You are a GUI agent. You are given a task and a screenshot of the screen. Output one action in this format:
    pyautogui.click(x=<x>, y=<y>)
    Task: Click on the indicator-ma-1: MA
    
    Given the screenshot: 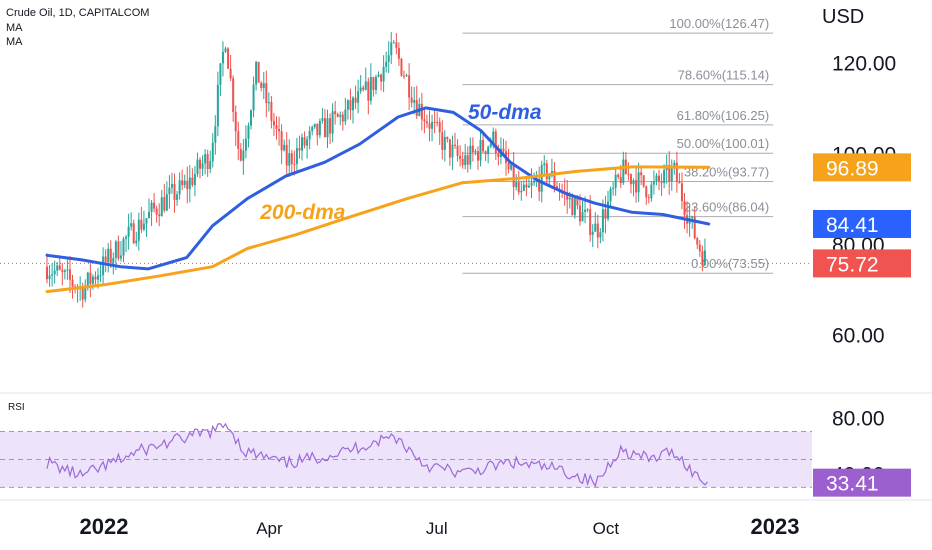 What is the action you would take?
    pyautogui.click(x=14, y=28)
    